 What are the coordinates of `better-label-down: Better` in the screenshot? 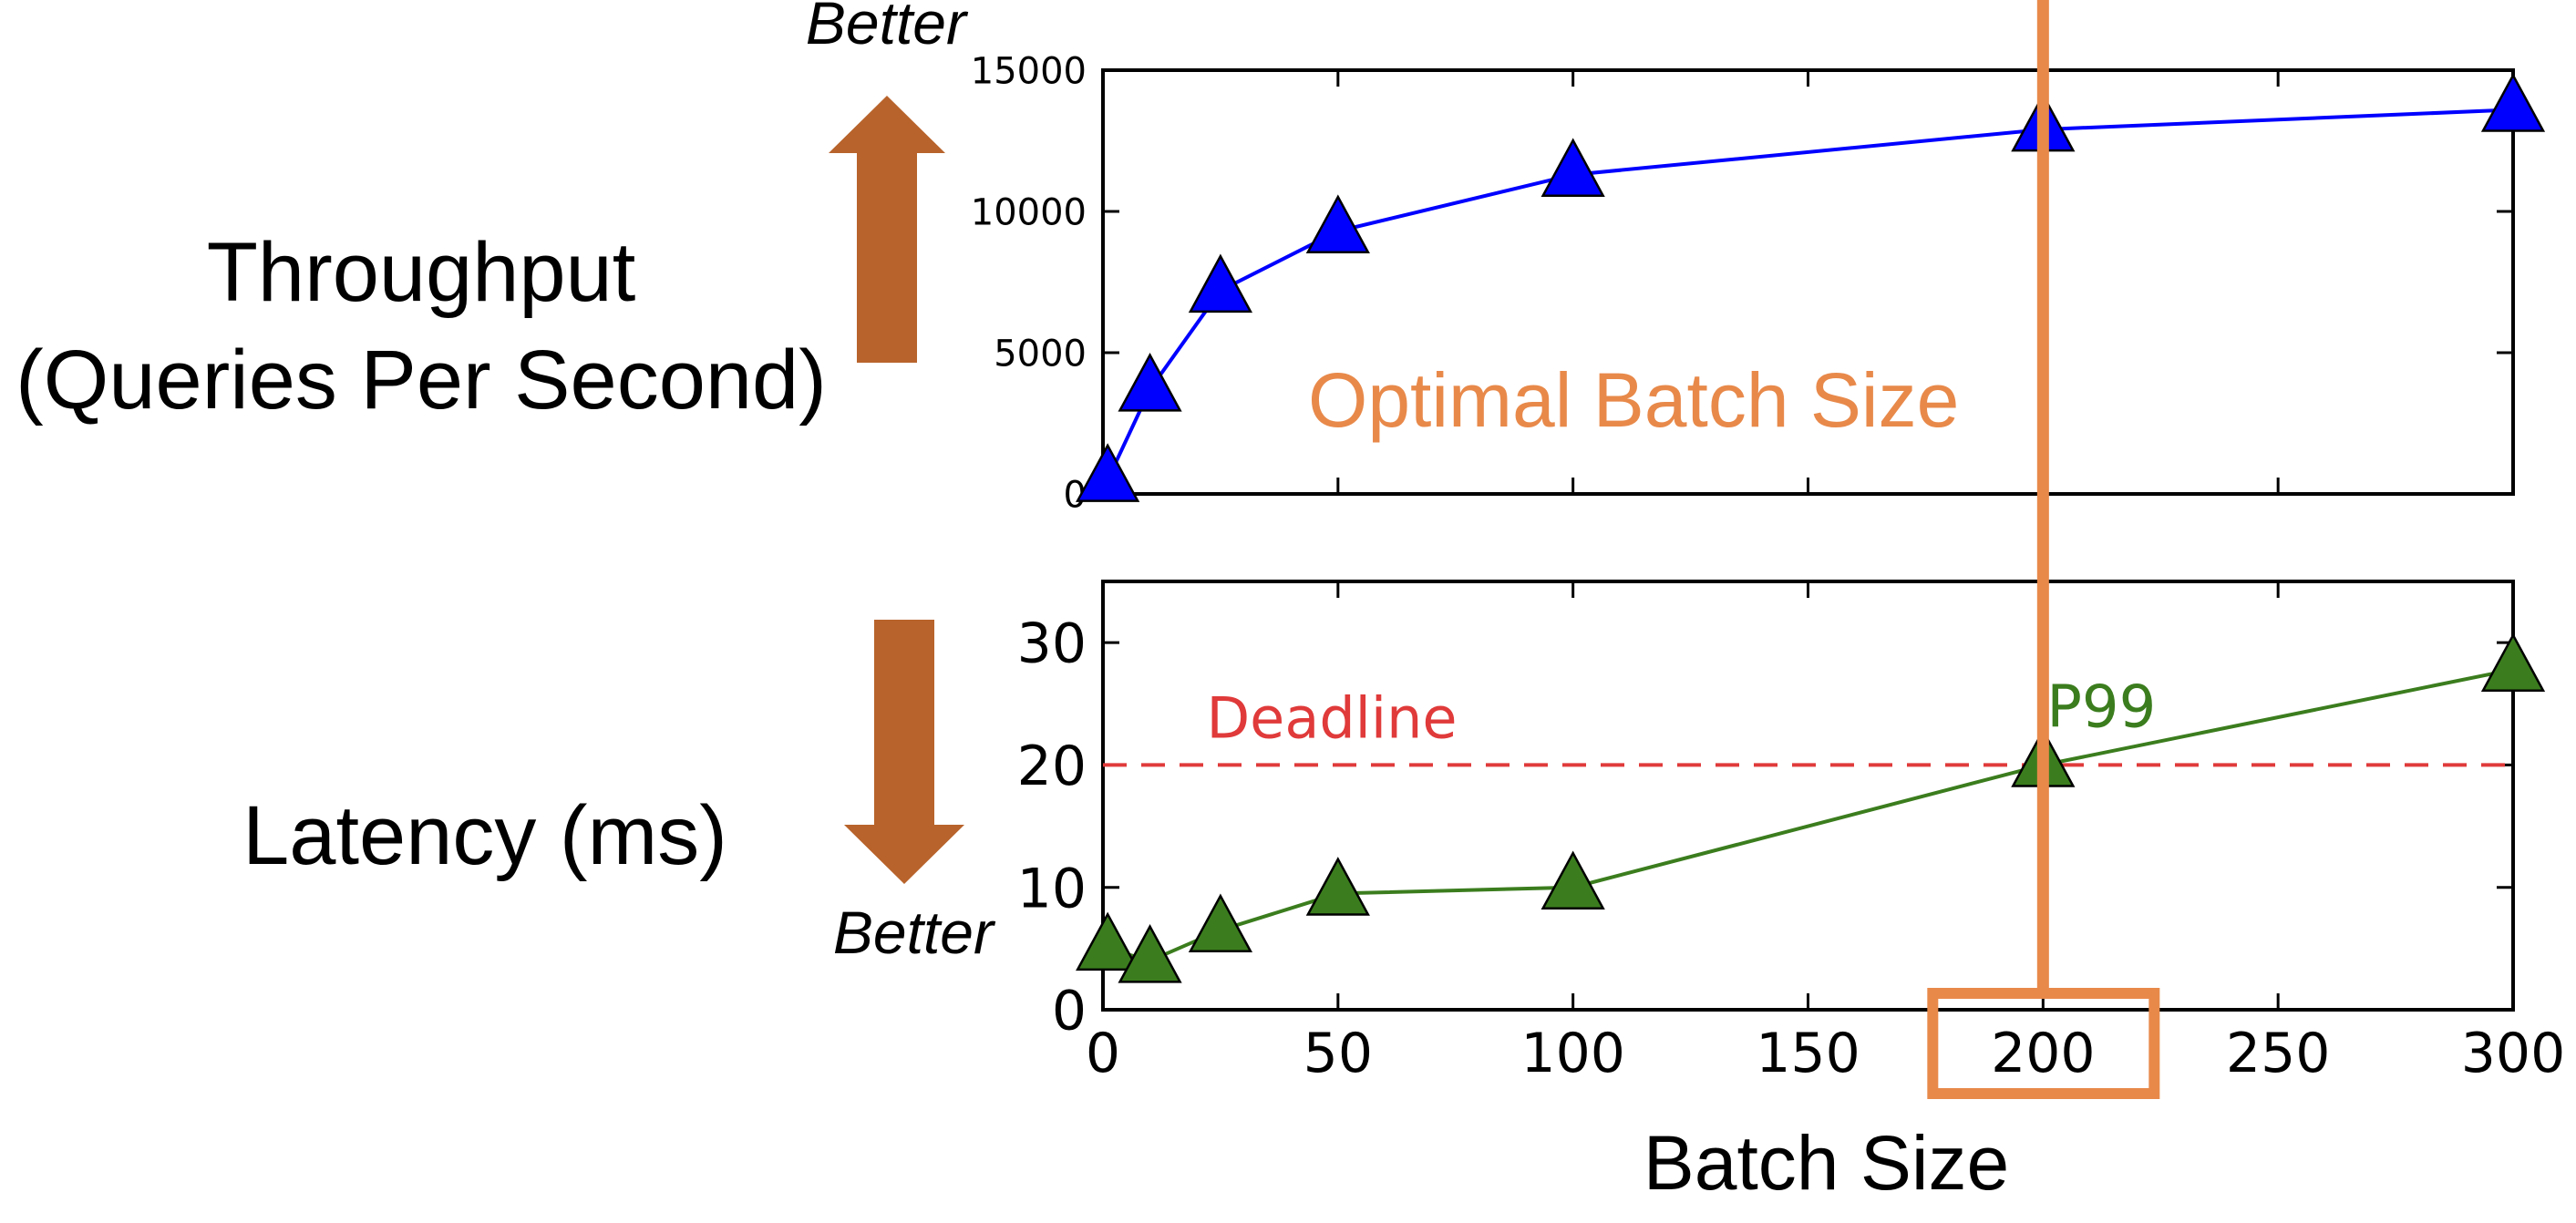 It's located at (914, 932).